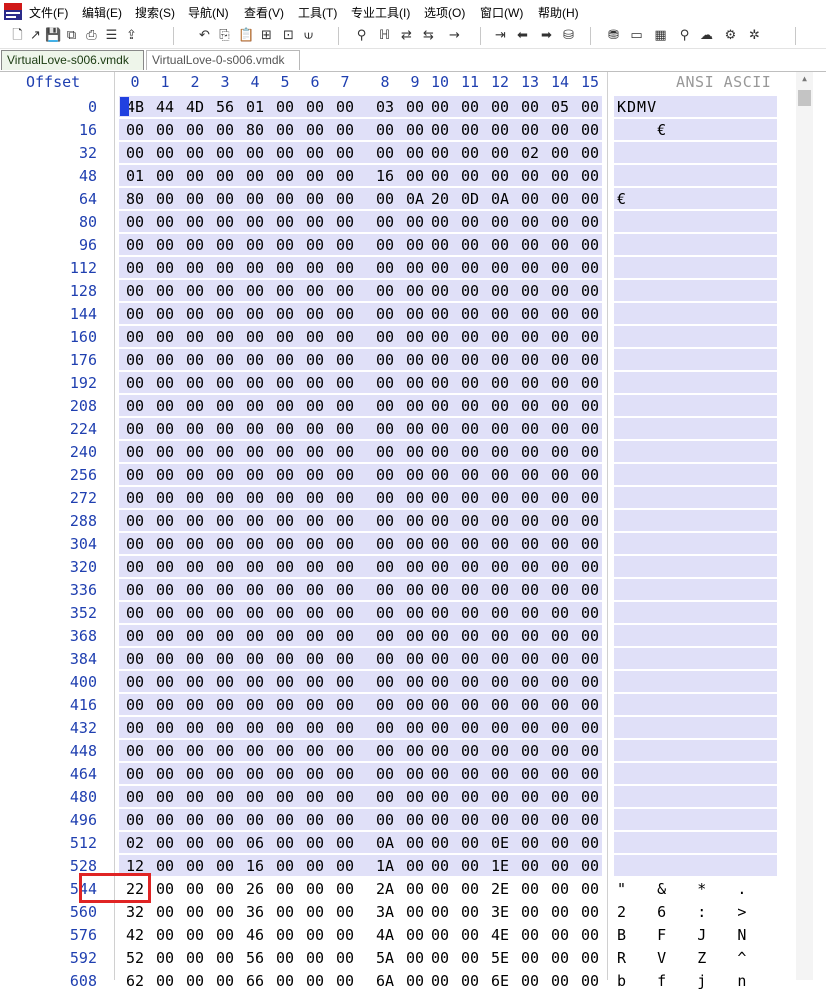  I want to click on save-all-icon: ⧉, so click(71, 35).